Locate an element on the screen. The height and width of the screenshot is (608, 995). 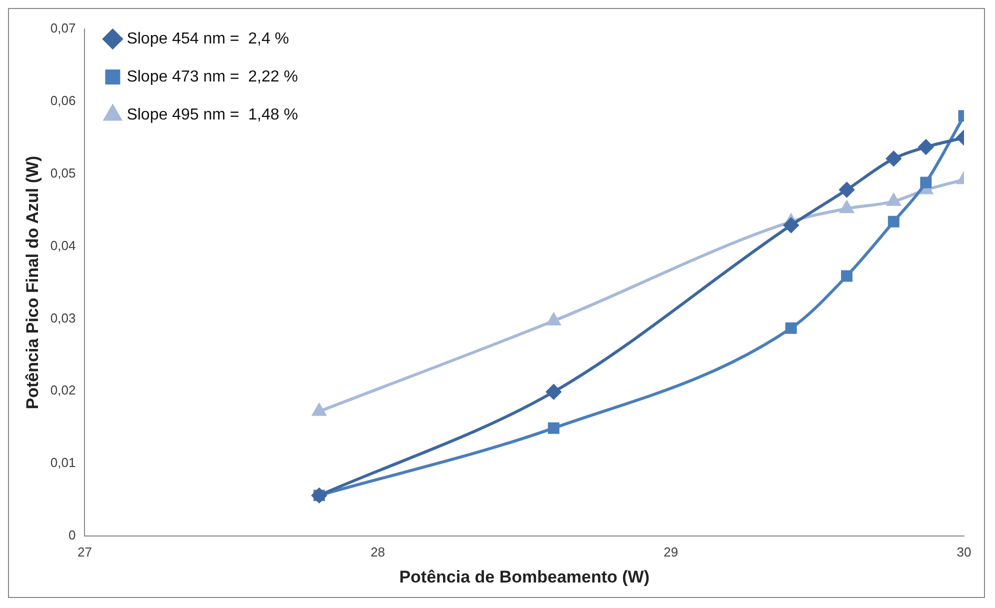
y-tick-label: 0,05 is located at coordinates (63, 172).